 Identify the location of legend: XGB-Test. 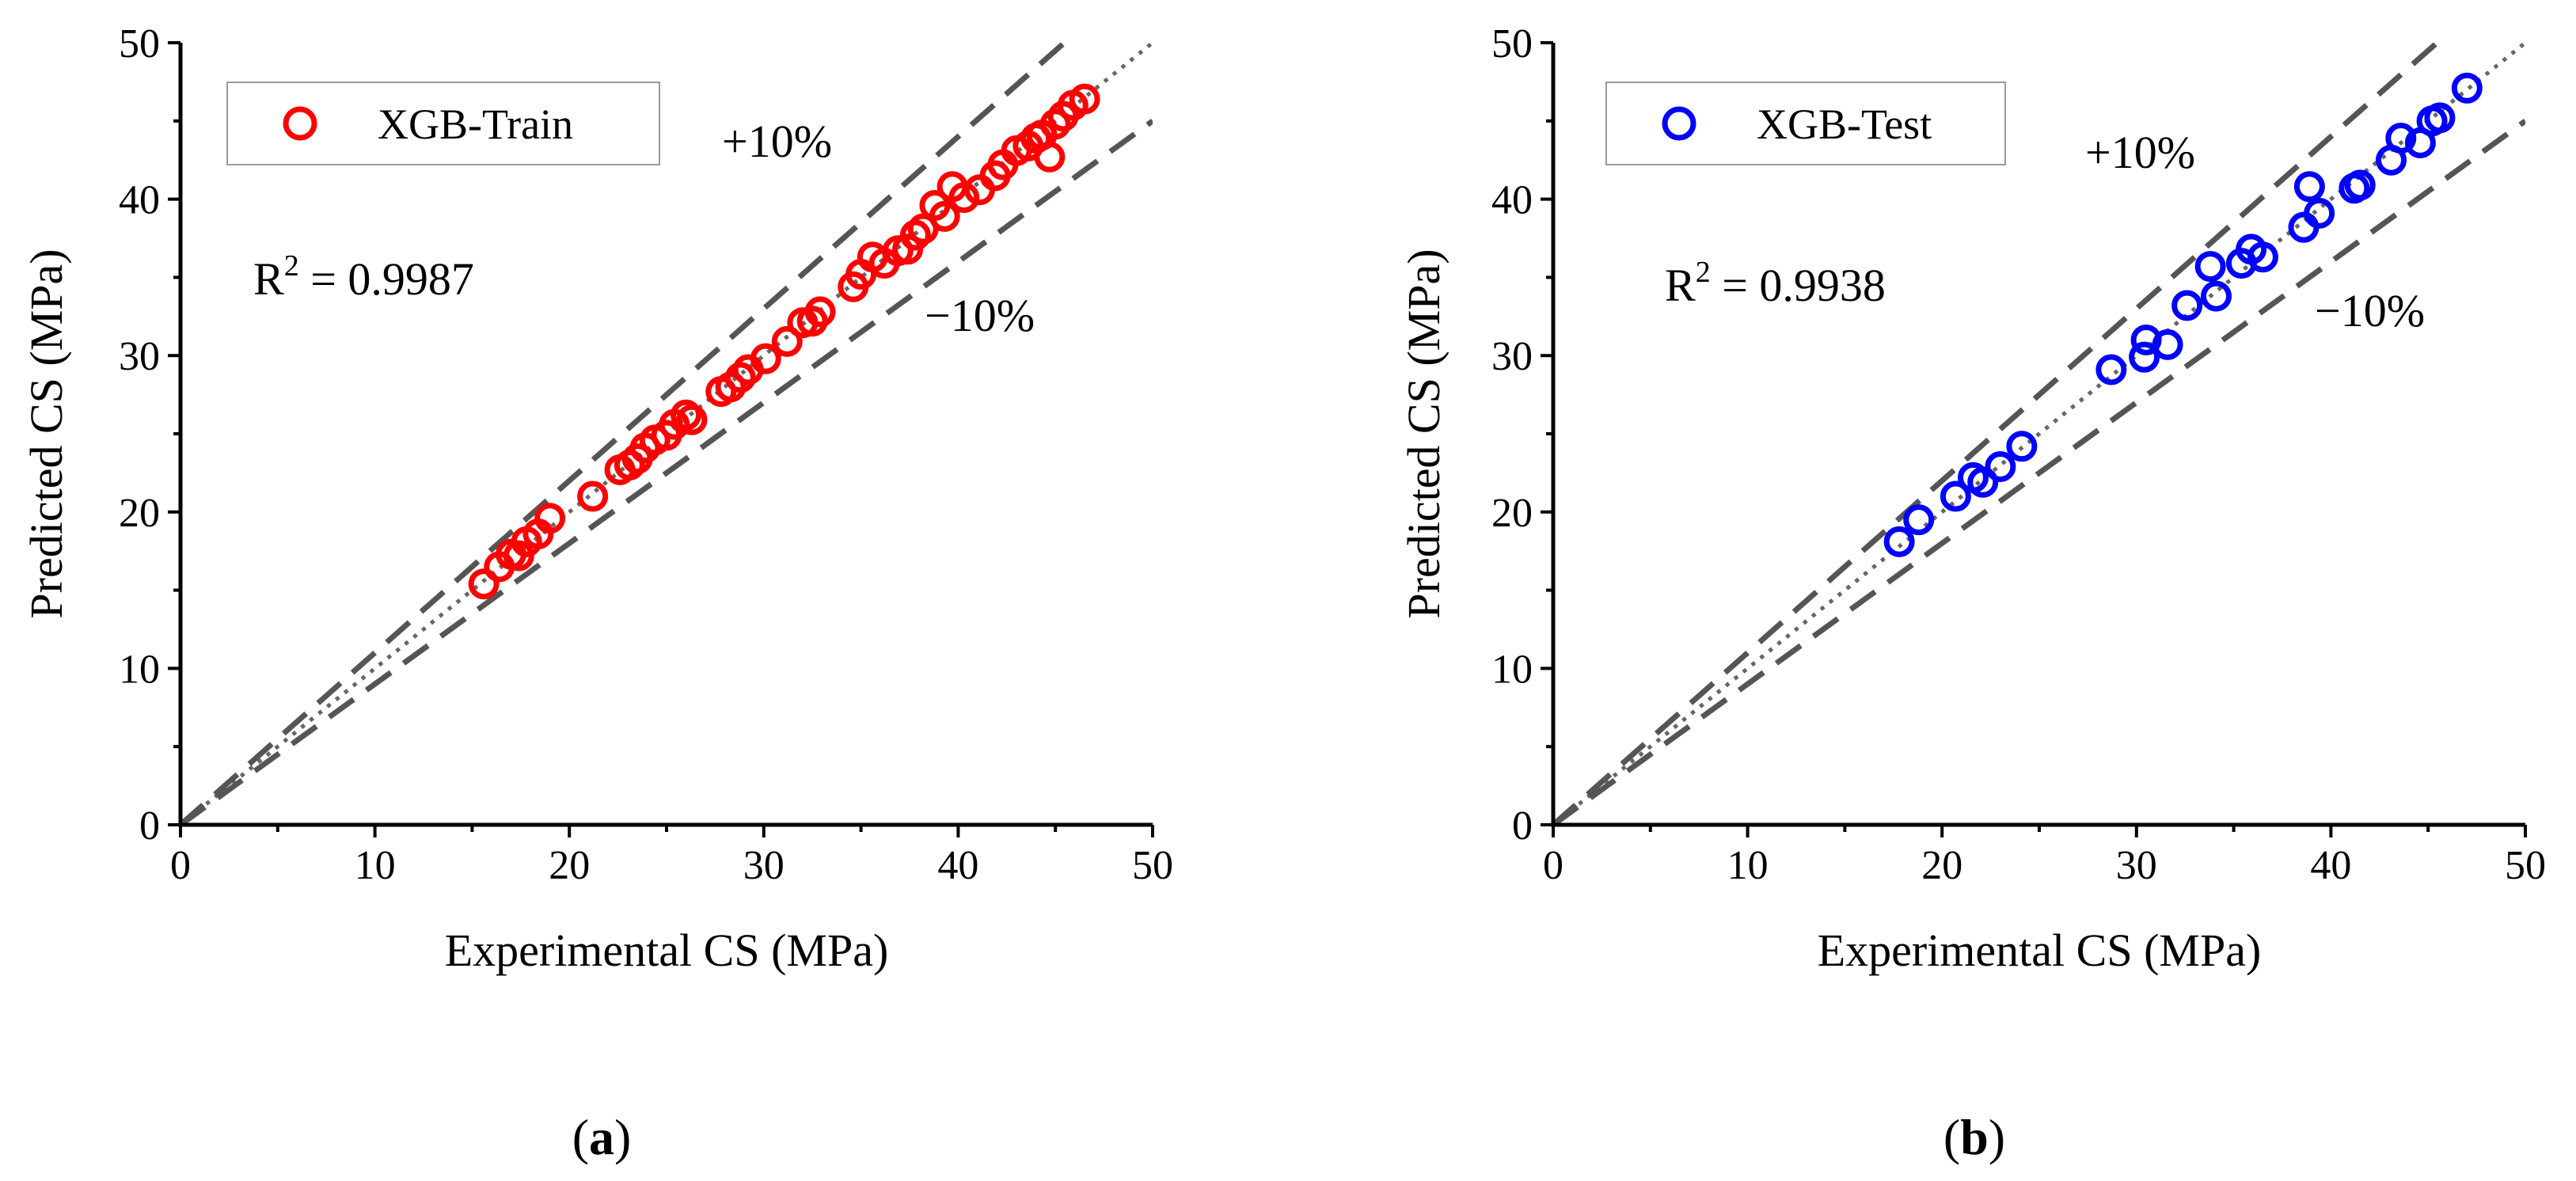
(1806, 124).